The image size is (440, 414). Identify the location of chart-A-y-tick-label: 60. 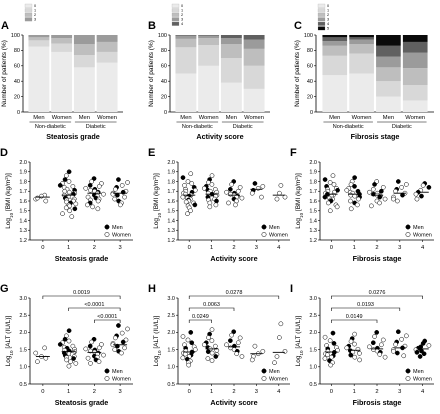
(17, 67).